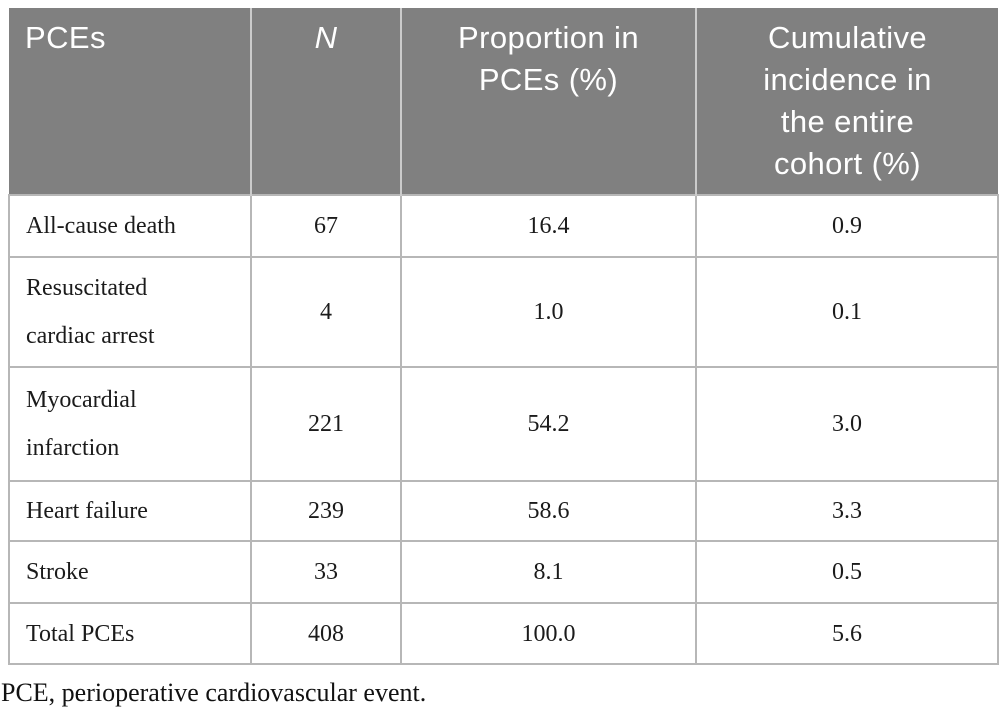  What do you see at coordinates (548, 572) in the screenshot?
I see `cell-proportion: 8.1` at bounding box center [548, 572].